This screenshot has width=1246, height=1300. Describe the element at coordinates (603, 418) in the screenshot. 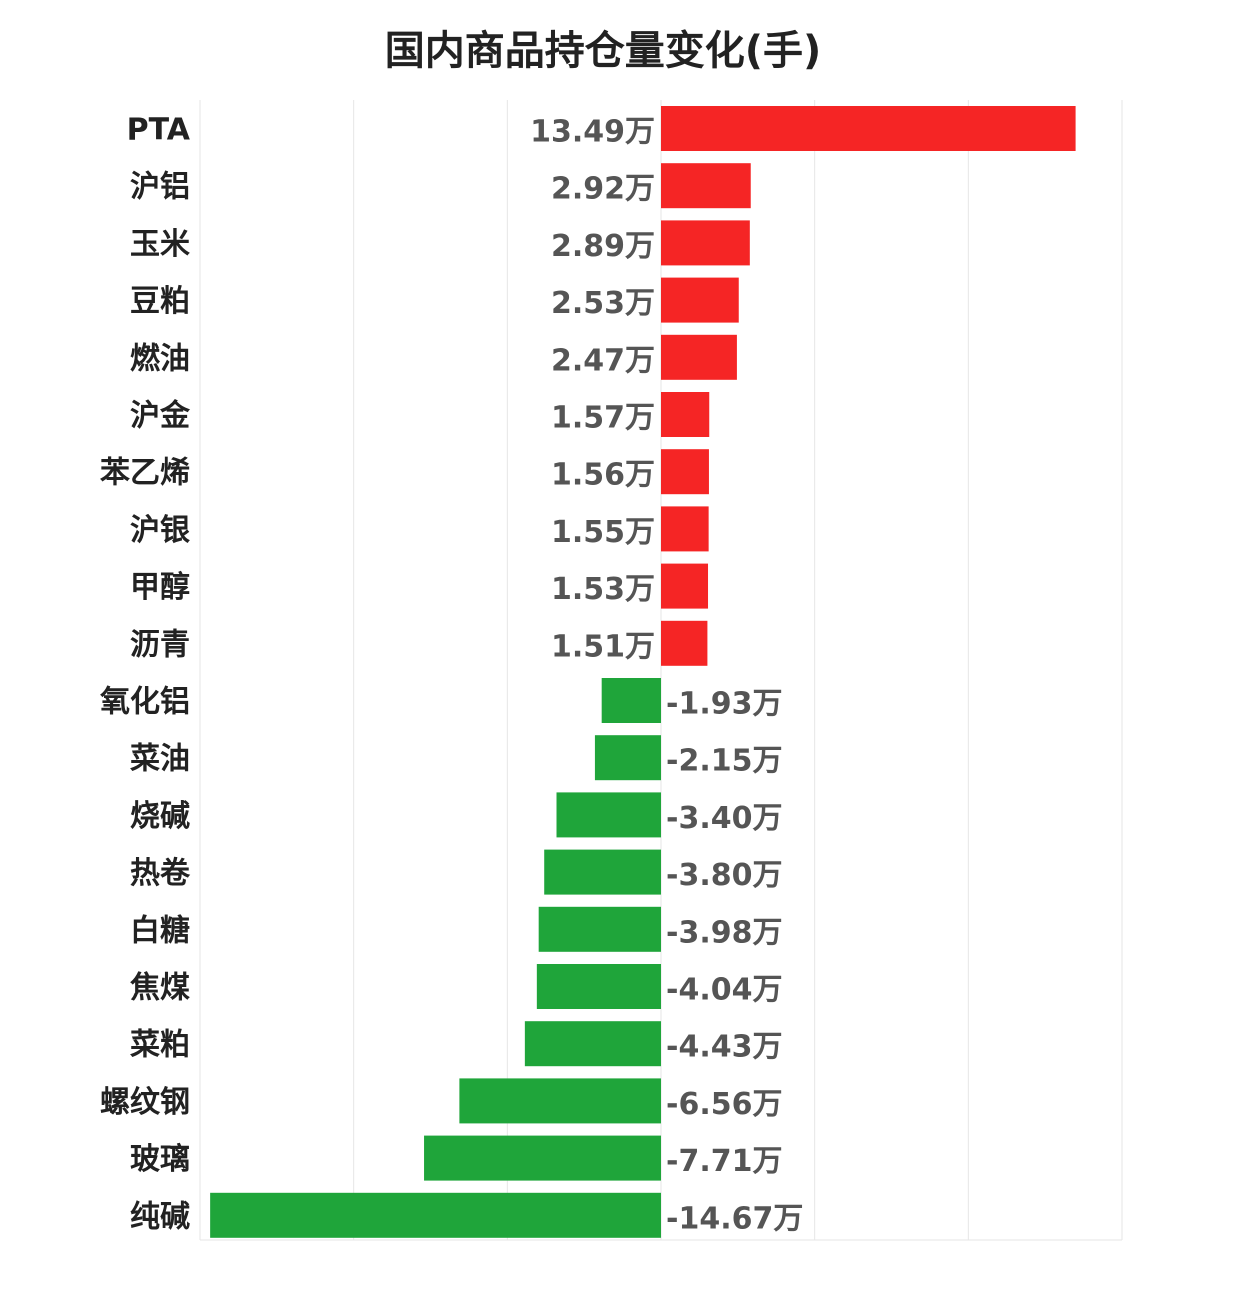

I see `value-label: 1.57万` at that location.